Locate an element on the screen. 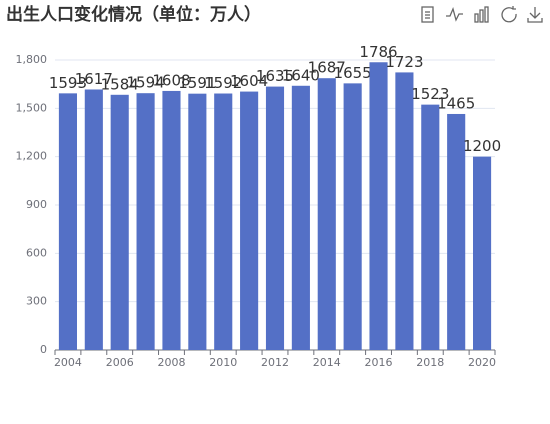  y-tick-label: 900 is located at coordinates (36, 204).